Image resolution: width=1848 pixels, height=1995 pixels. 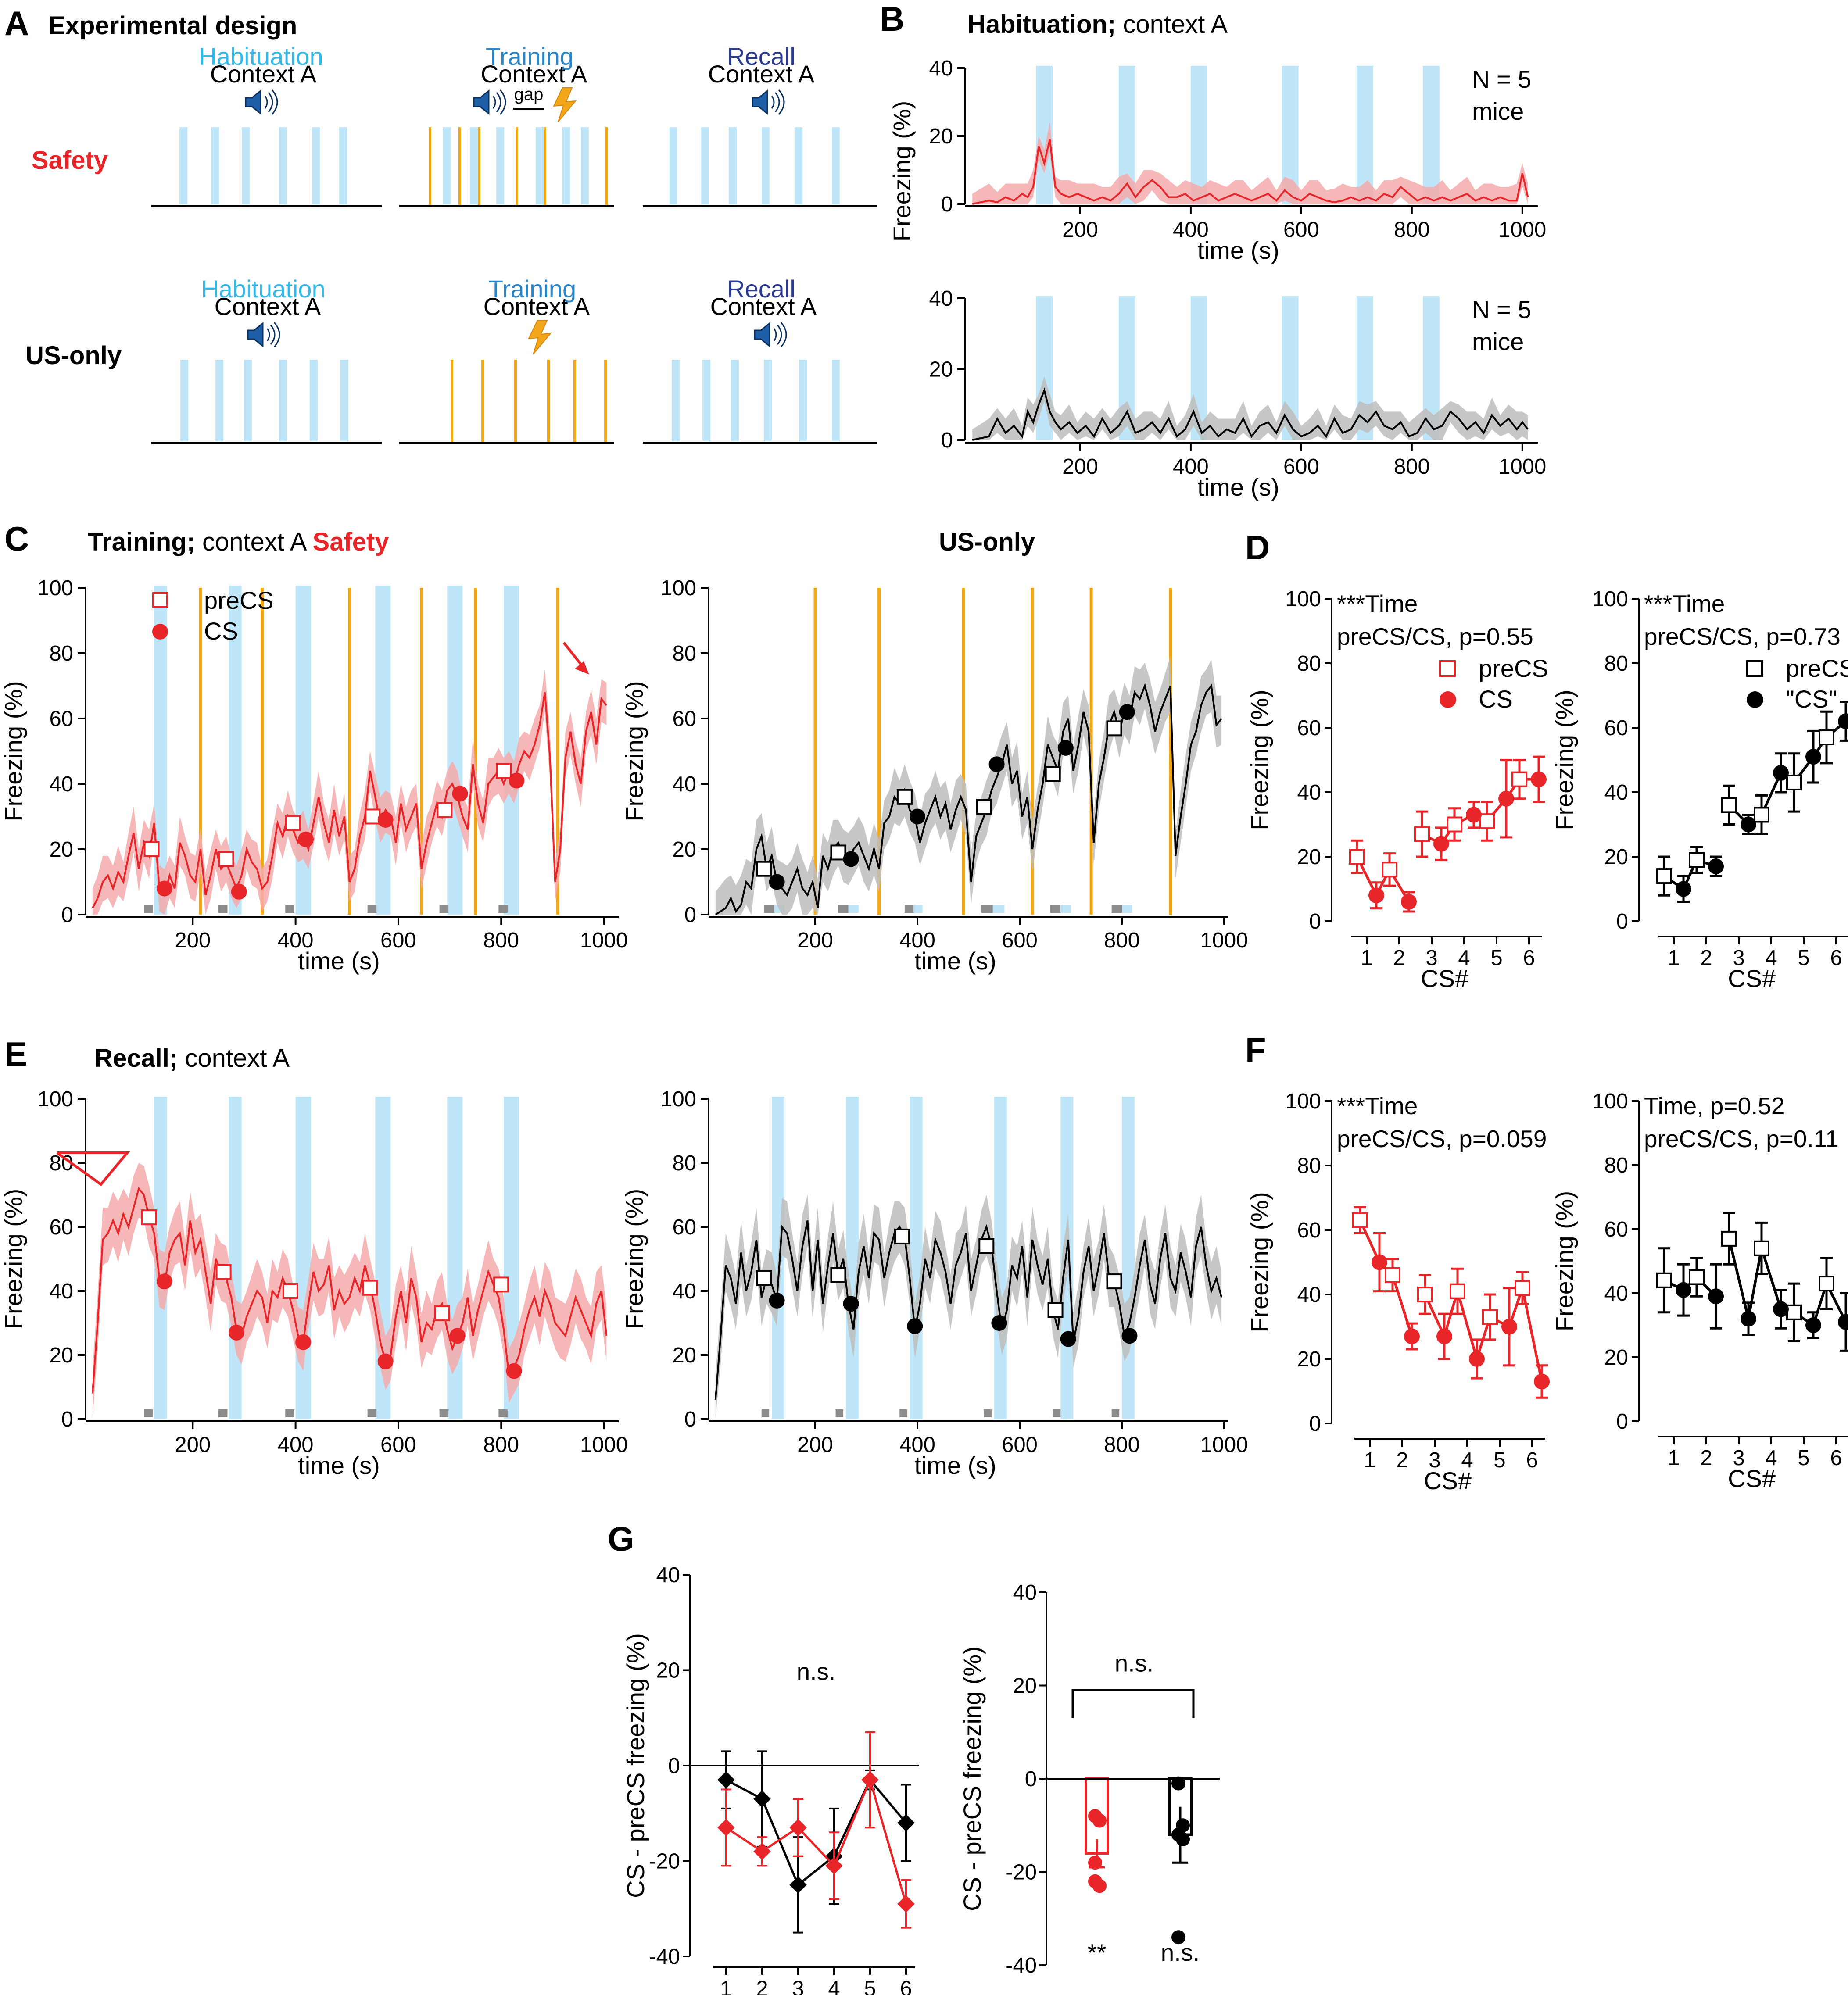 I want to click on phase-header-recall-usonly: Recall Context A, so click(x=763, y=297).